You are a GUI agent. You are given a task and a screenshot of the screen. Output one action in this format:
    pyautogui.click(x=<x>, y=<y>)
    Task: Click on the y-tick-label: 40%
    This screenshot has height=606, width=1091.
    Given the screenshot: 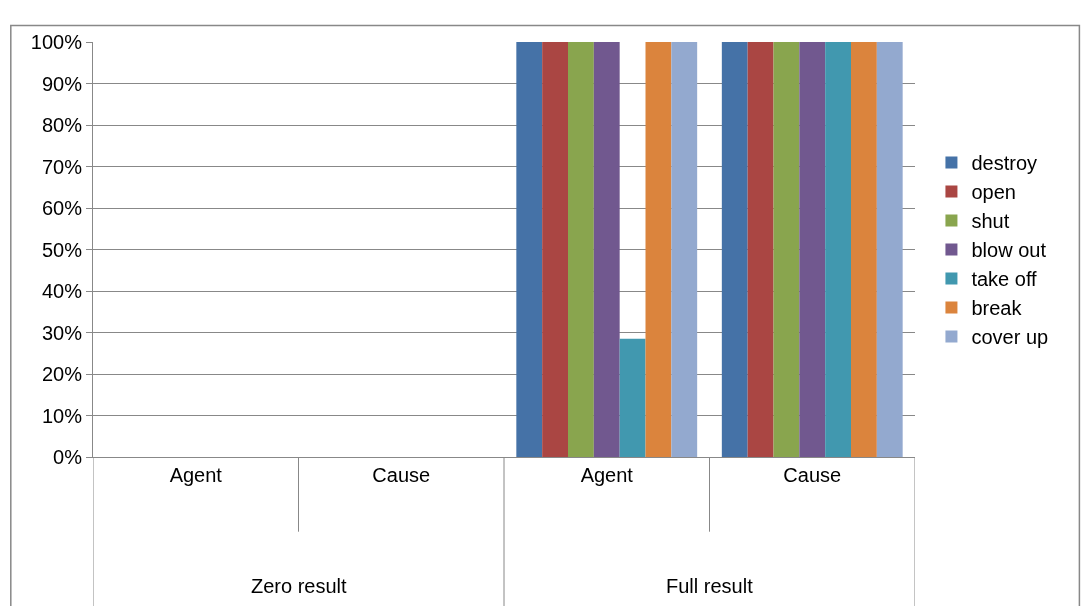 What is the action you would take?
    pyautogui.click(x=62, y=291)
    